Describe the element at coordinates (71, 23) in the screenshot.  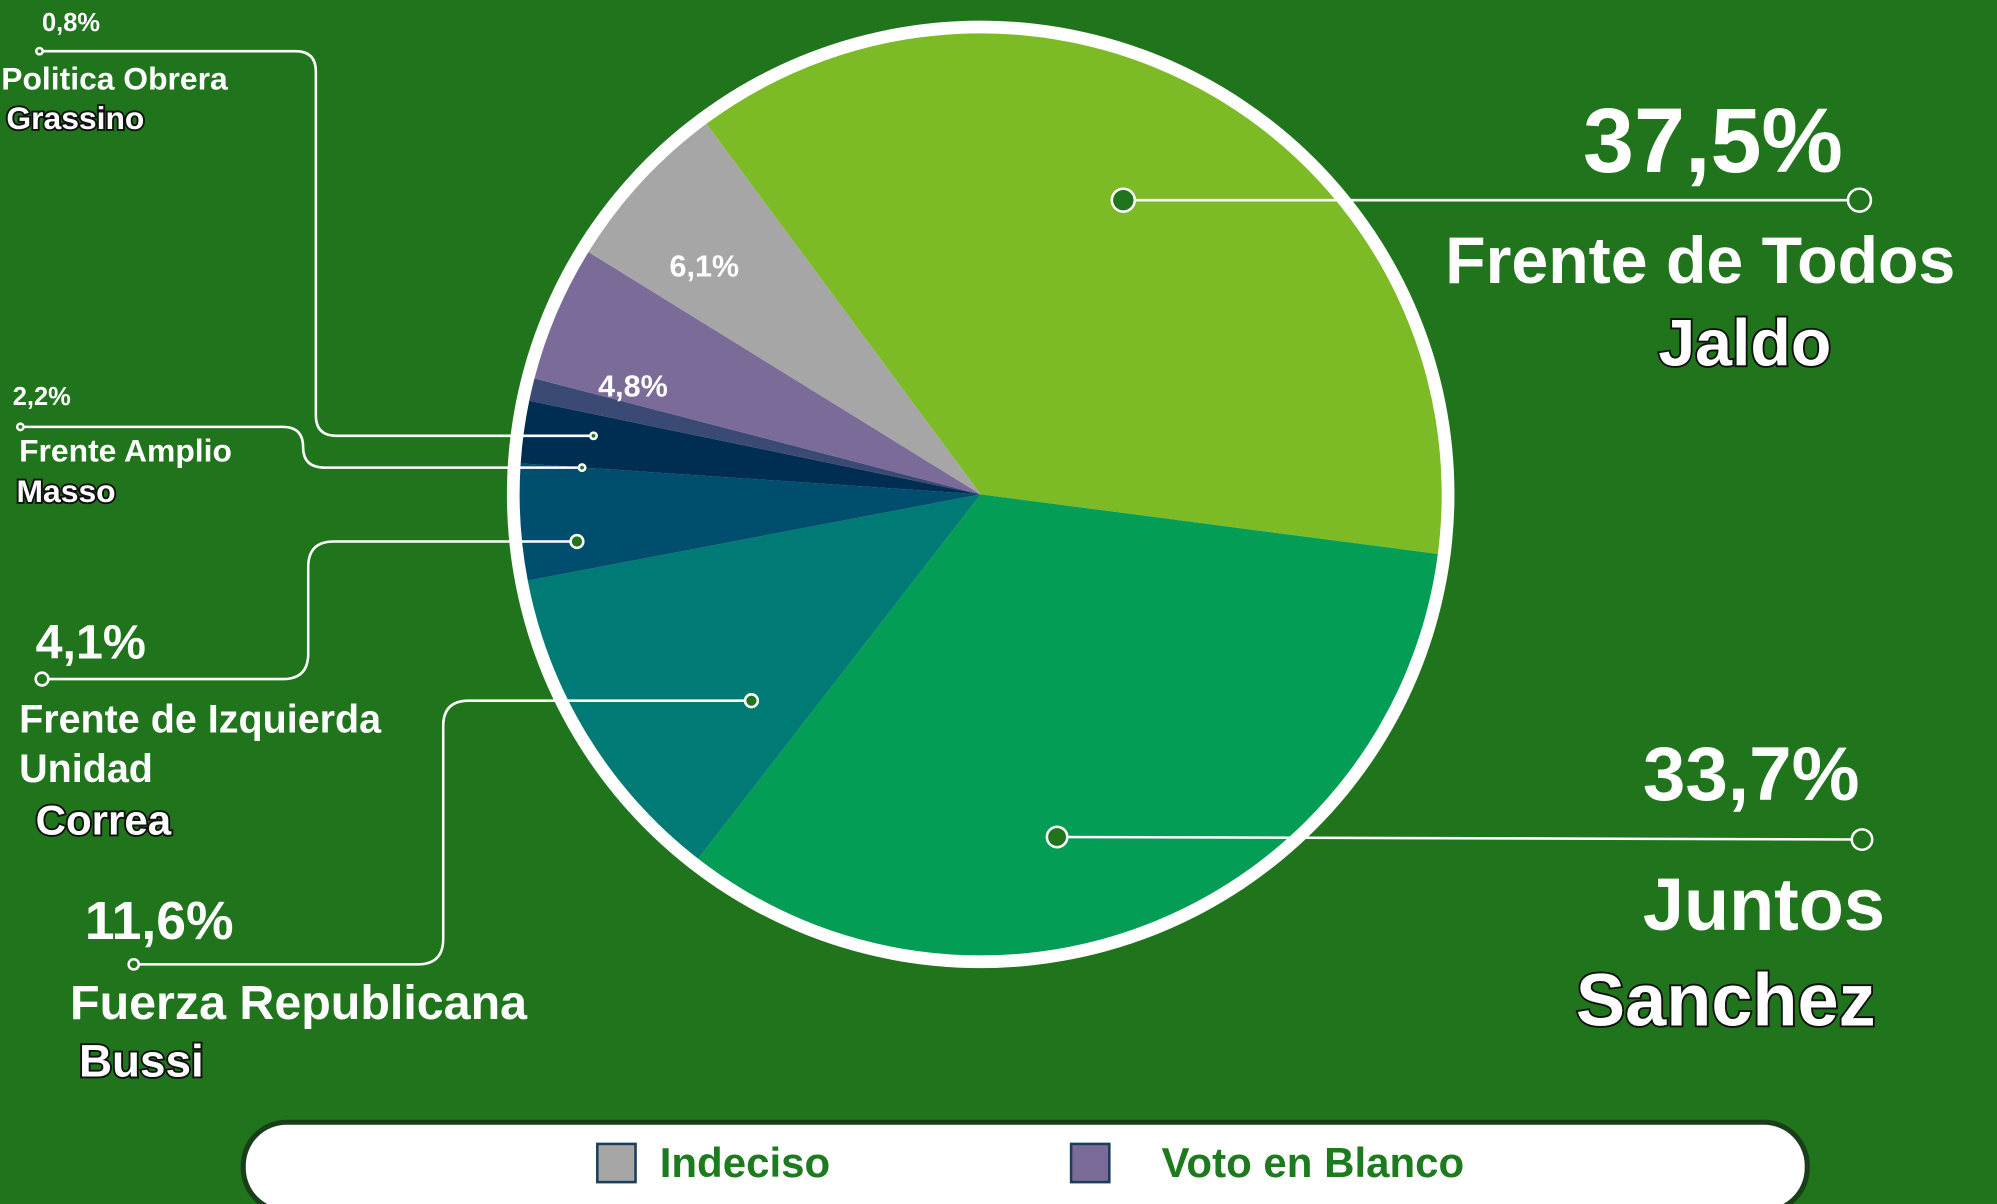
I see `value-label: 0,8%` at that location.